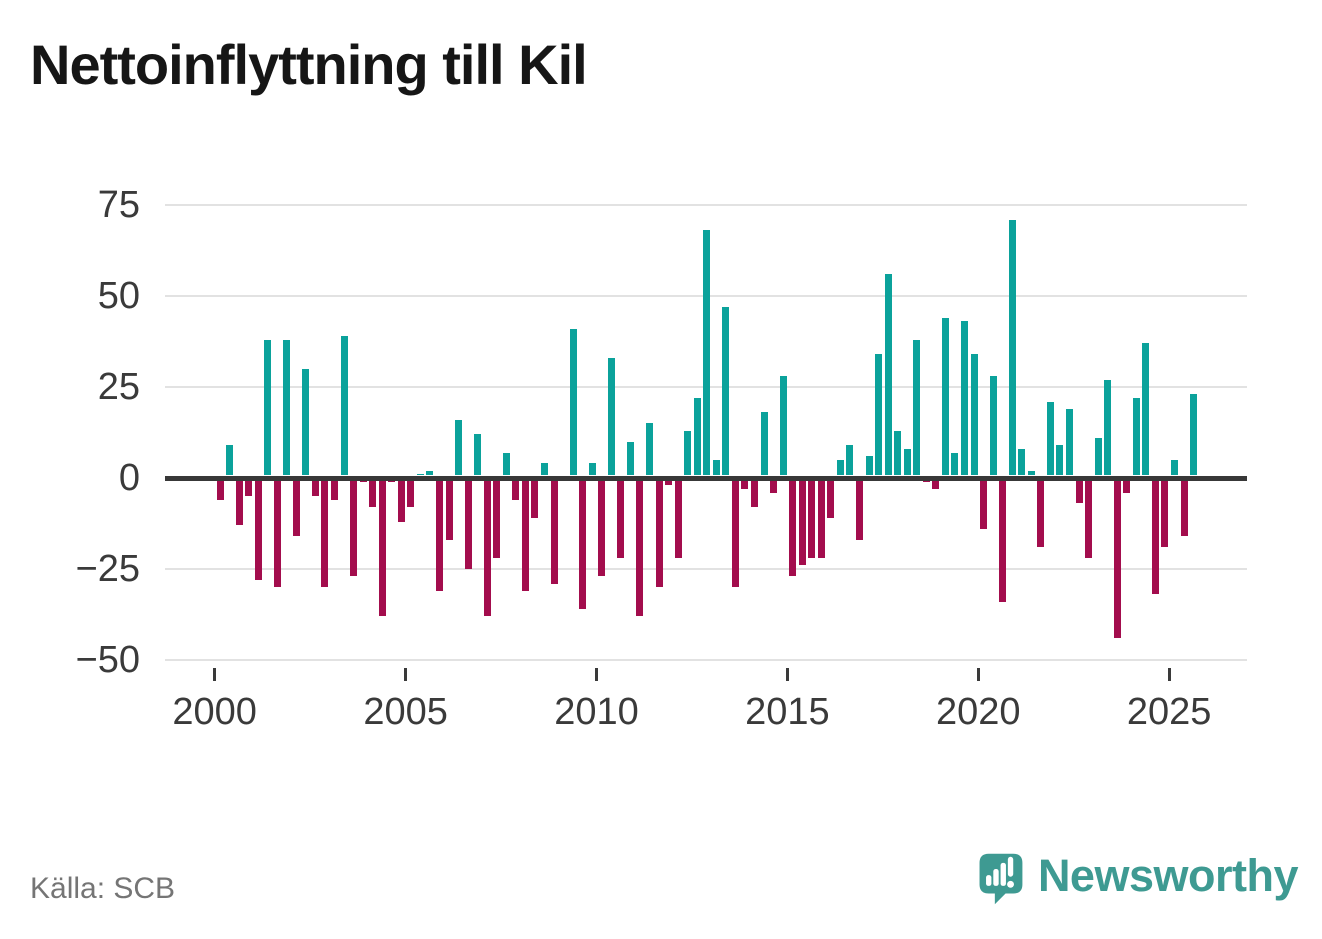  I want to click on x-tick-label: 2015, so click(787, 712).